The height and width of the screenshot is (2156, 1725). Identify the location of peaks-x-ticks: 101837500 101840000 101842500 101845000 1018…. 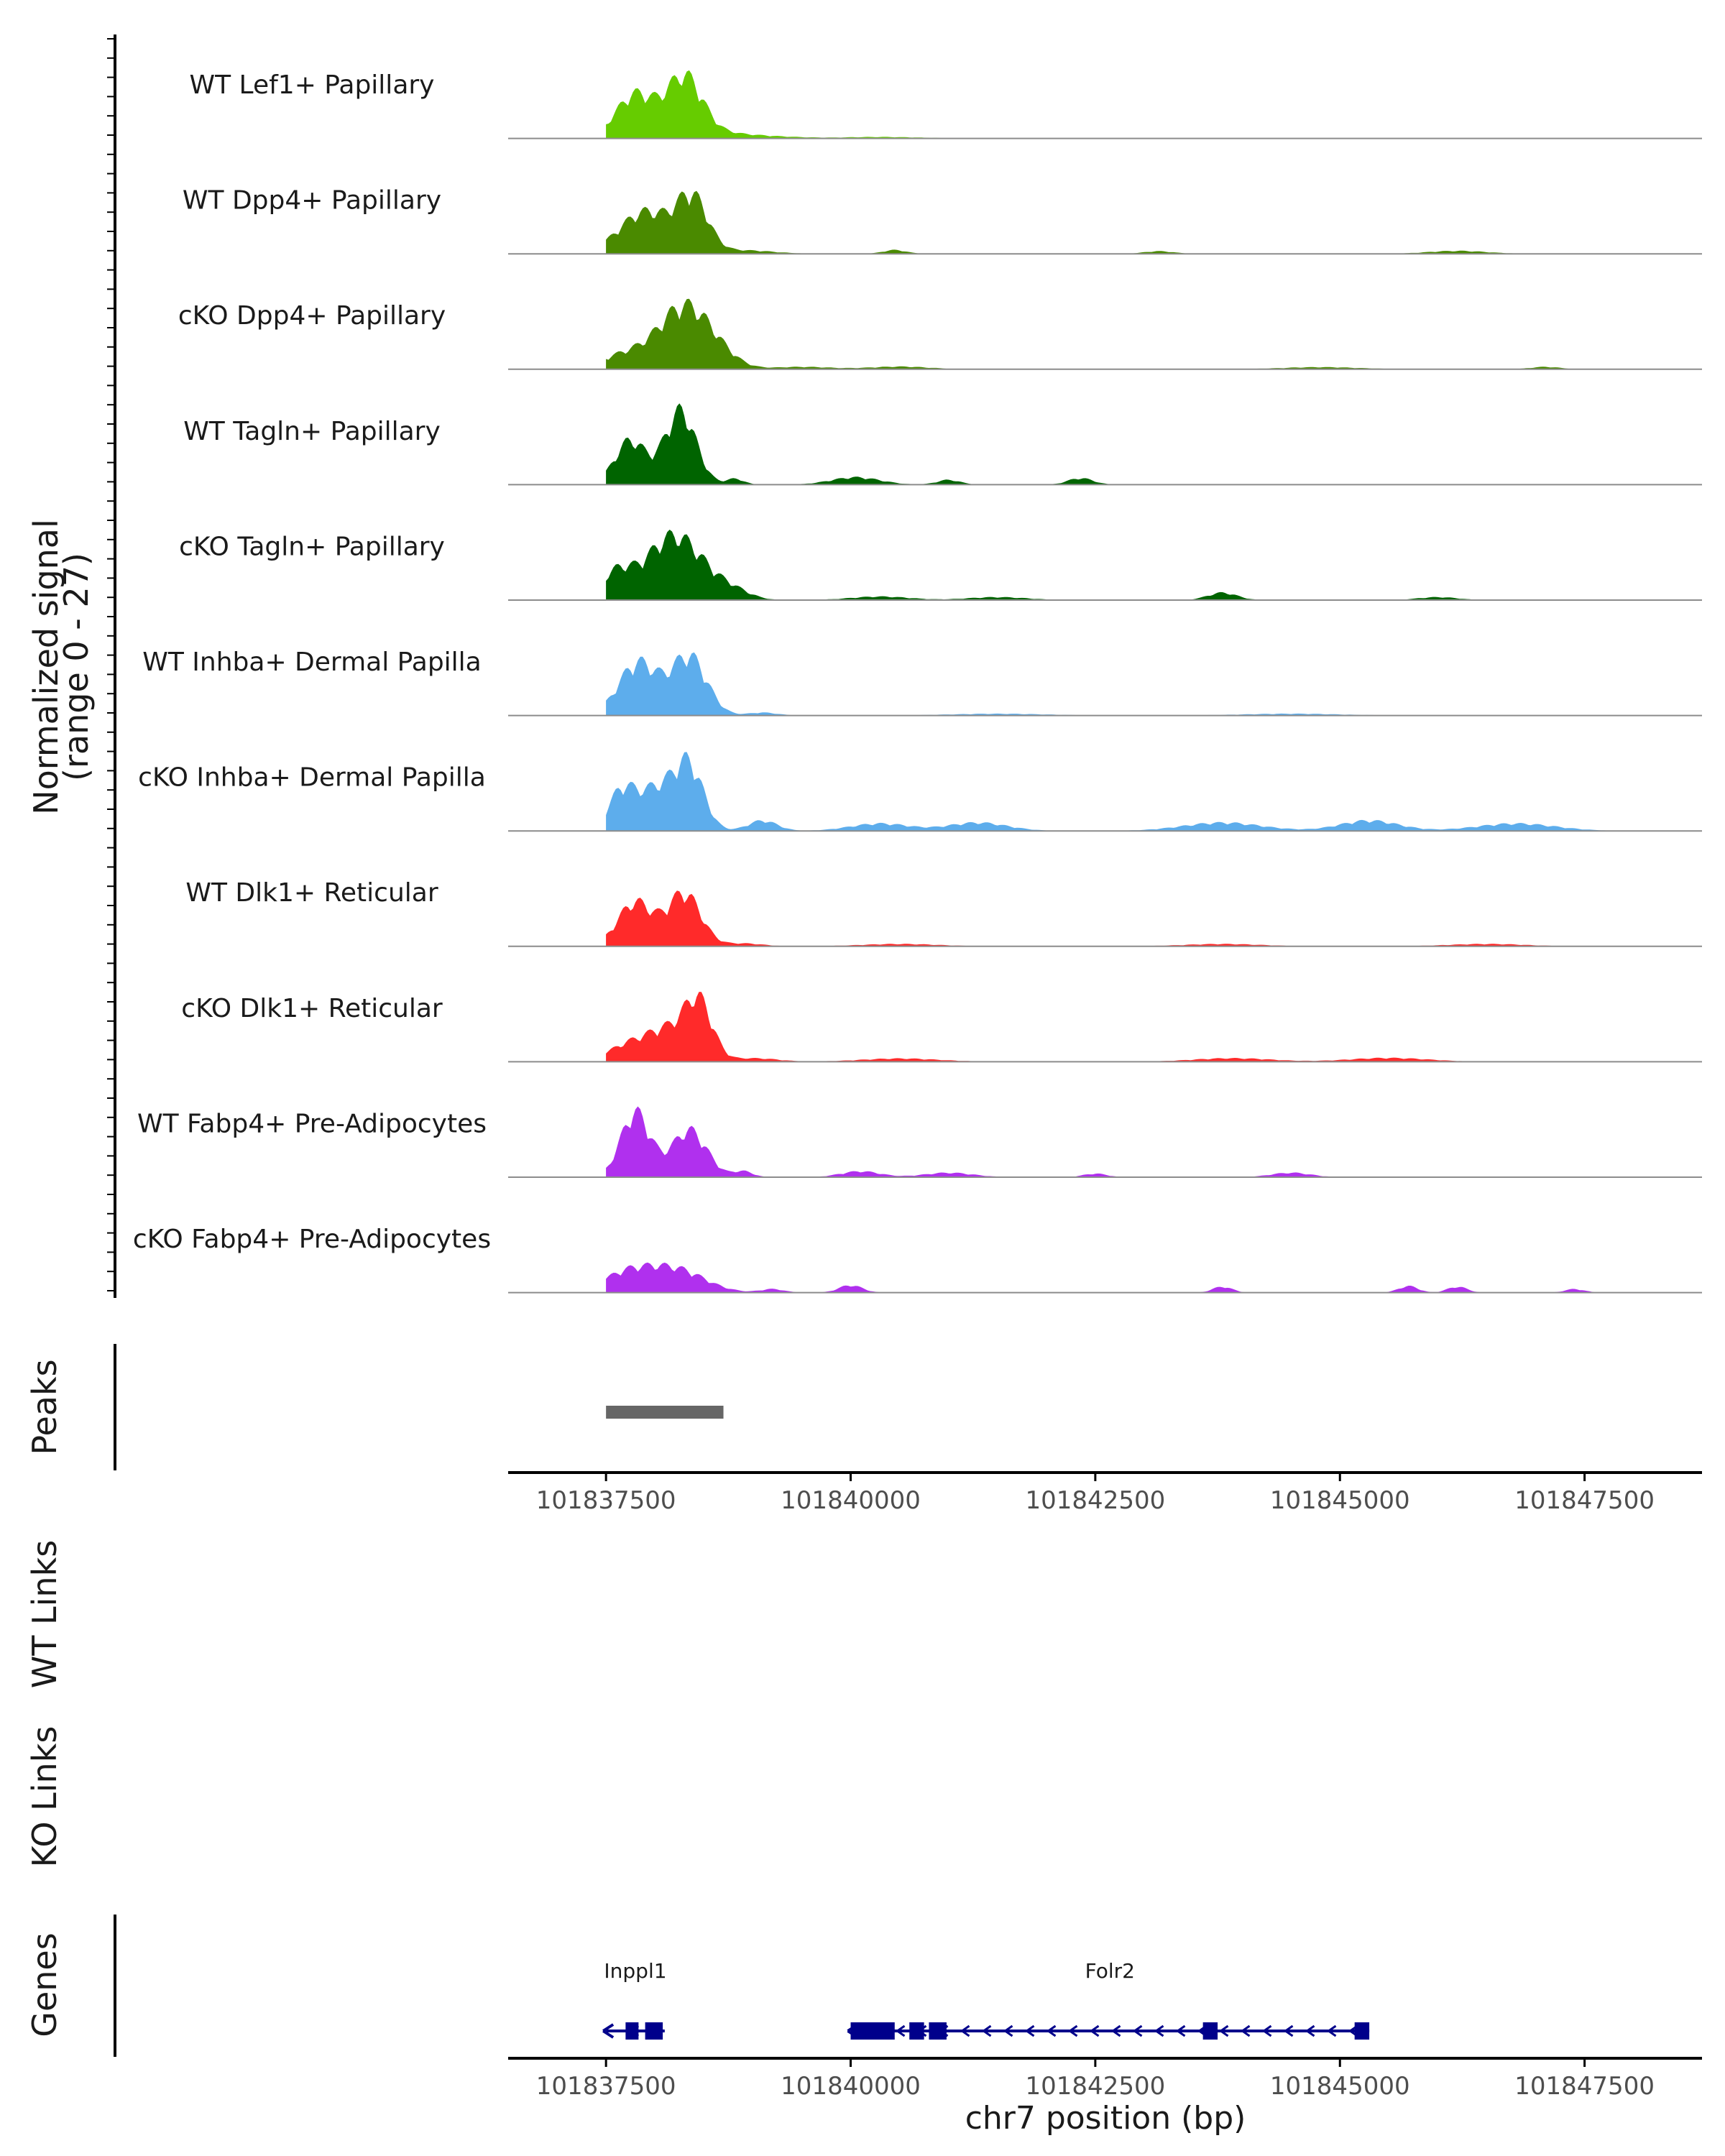
(1095, 1494).